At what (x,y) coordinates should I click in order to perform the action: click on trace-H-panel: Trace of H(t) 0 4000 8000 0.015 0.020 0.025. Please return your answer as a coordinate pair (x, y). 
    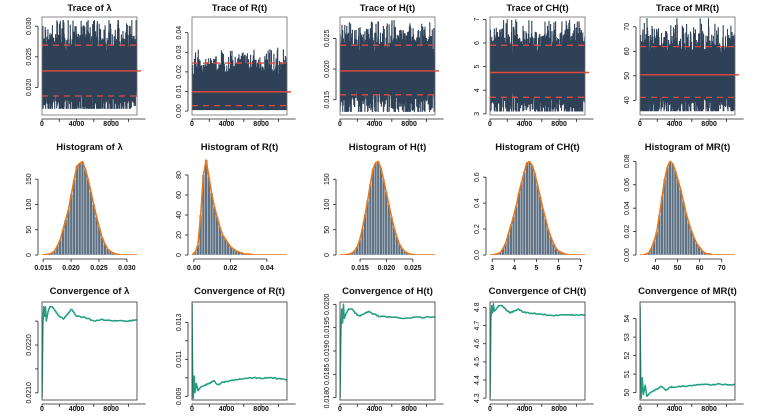
    Looking at the image, I should click on (384, 65).